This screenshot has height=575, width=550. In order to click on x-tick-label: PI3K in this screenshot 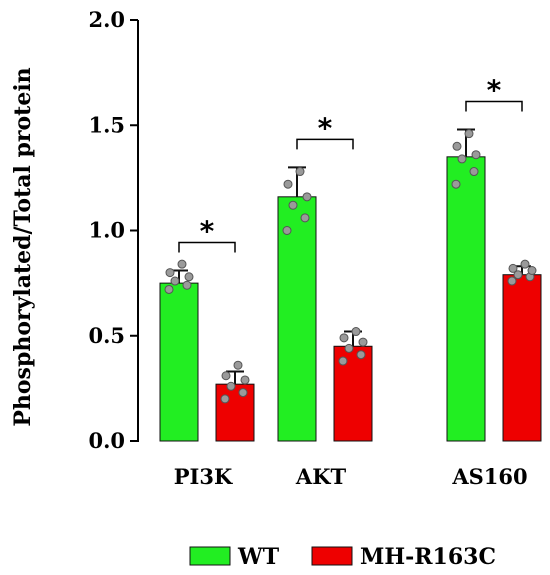, I will do `click(203, 476)`.